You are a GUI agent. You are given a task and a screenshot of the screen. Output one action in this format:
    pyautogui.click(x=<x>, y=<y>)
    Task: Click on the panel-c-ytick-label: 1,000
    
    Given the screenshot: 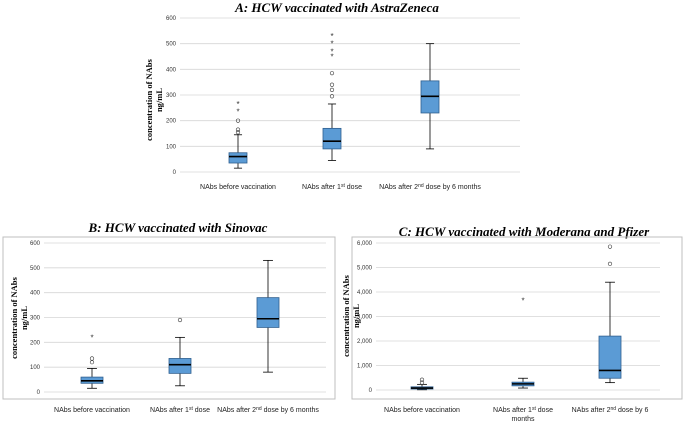 What is the action you would take?
    pyautogui.click(x=365, y=367)
    